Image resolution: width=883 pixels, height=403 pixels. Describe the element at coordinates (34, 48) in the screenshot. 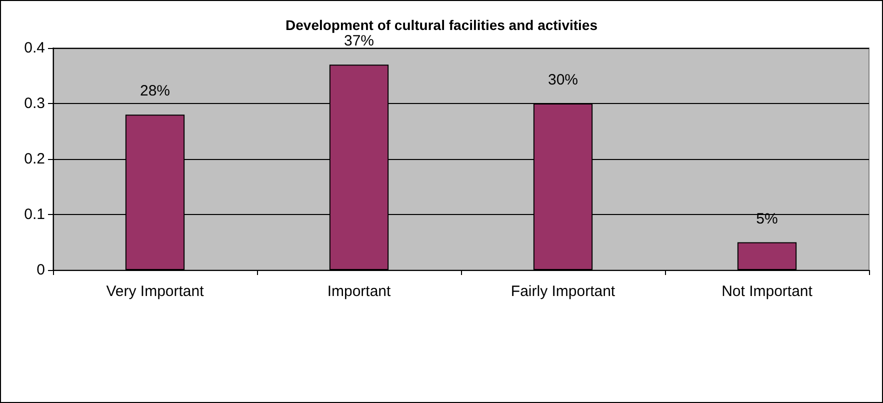

I see `y-tick-label: 0.4` at that location.